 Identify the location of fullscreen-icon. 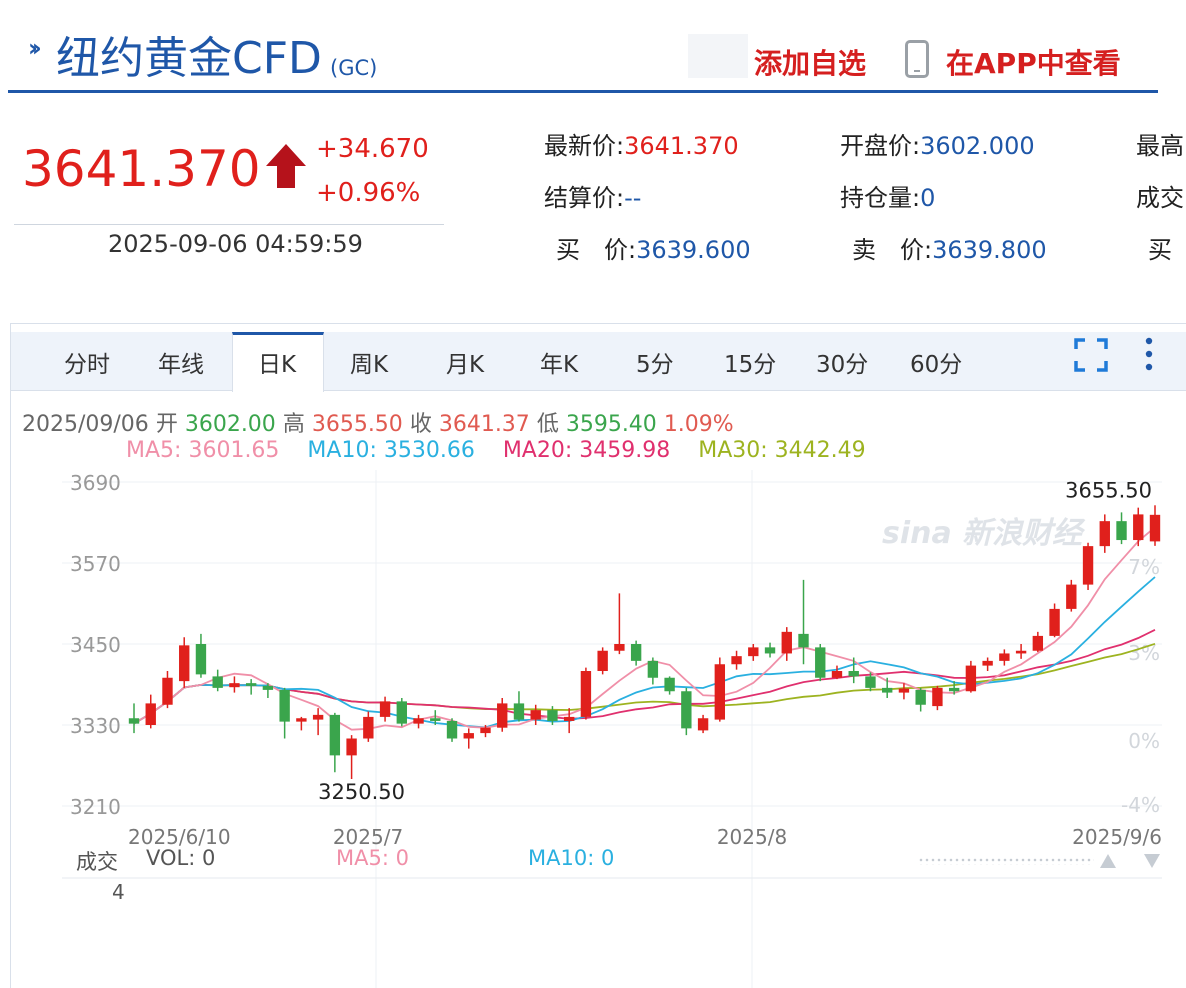
(1091, 355).